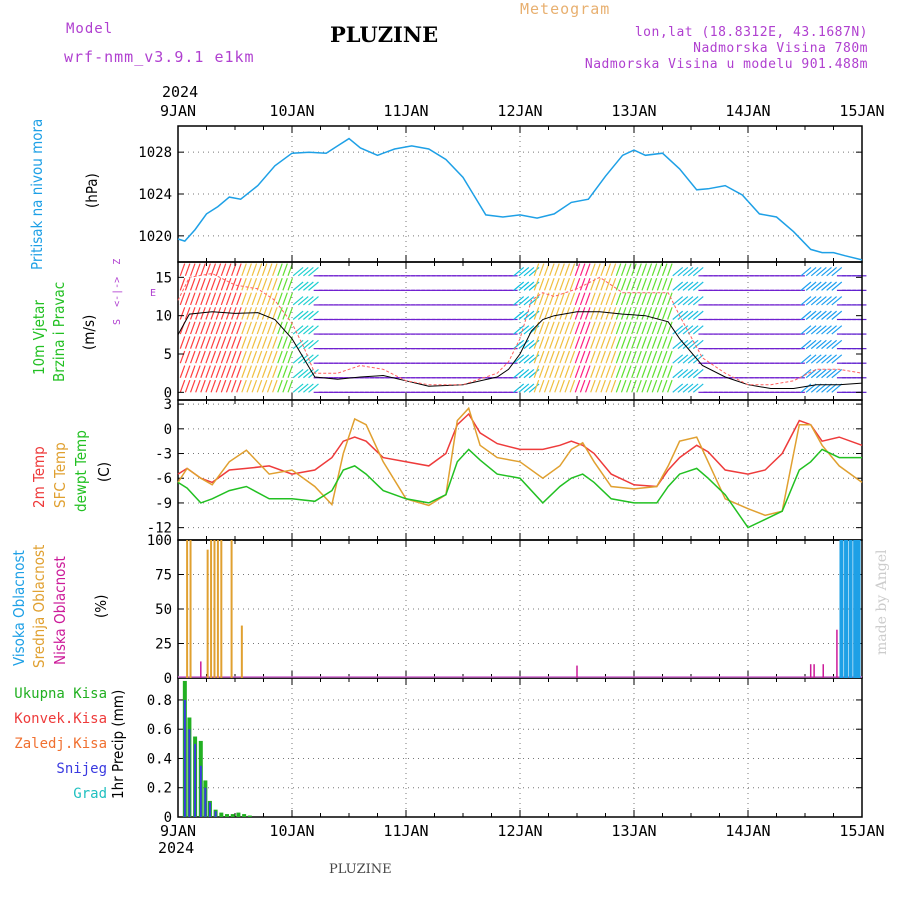 The image size is (900, 900). Describe the element at coordinates (60, 475) in the screenshot. I see `temp-side-label-2: SFC Temp` at that location.